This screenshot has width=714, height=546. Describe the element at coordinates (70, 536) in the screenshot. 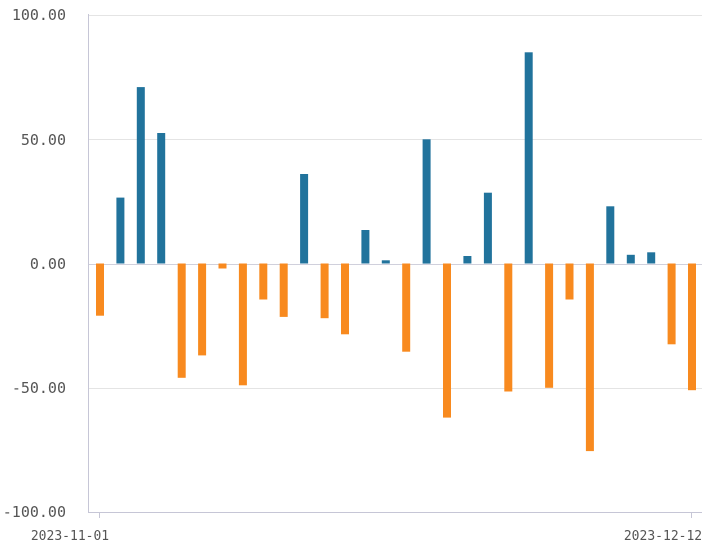

I see `x-tick-label-start: 2023-11-01` at that location.